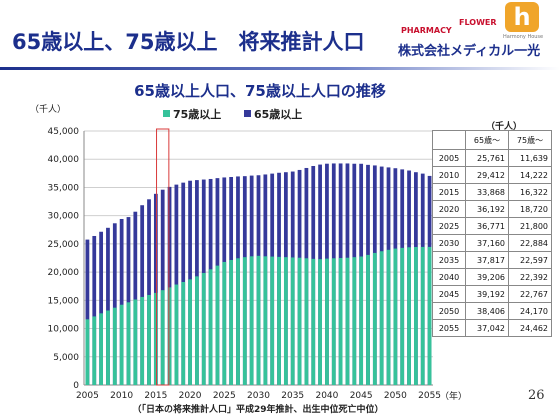  I want to click on table-unit: （千人）, so click(504, 127).